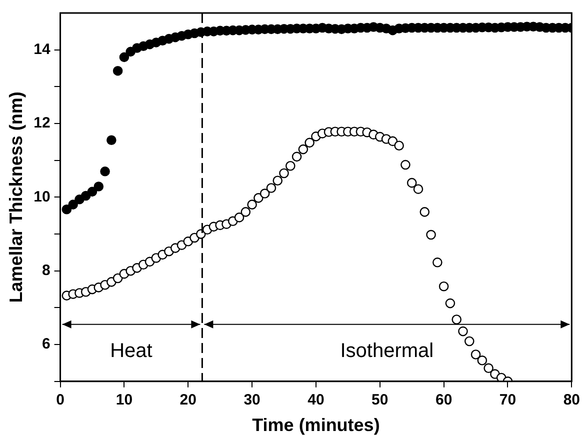 The height and width of the screenshot is (441, 584). Describe the element at coordinates (42, 49) in the screenshot. I see `y-tick-label: 14` at that location.